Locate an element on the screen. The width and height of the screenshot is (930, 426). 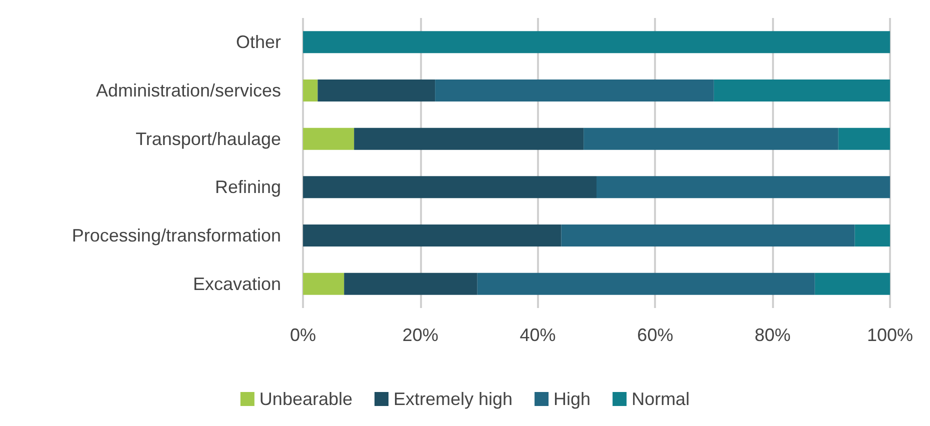
x-tick-label: 100% is located at coordinates (890, 335).